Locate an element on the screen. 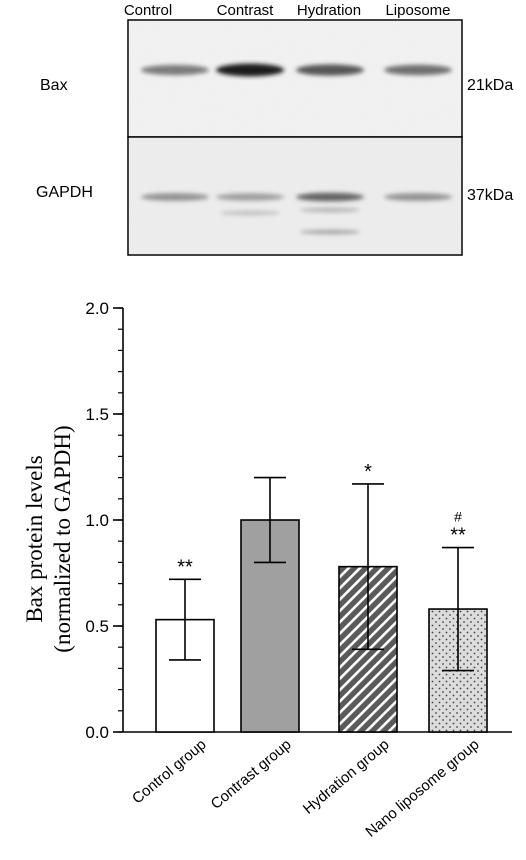  y-tick-label: 1.0 is located at coordinates (97, 520).